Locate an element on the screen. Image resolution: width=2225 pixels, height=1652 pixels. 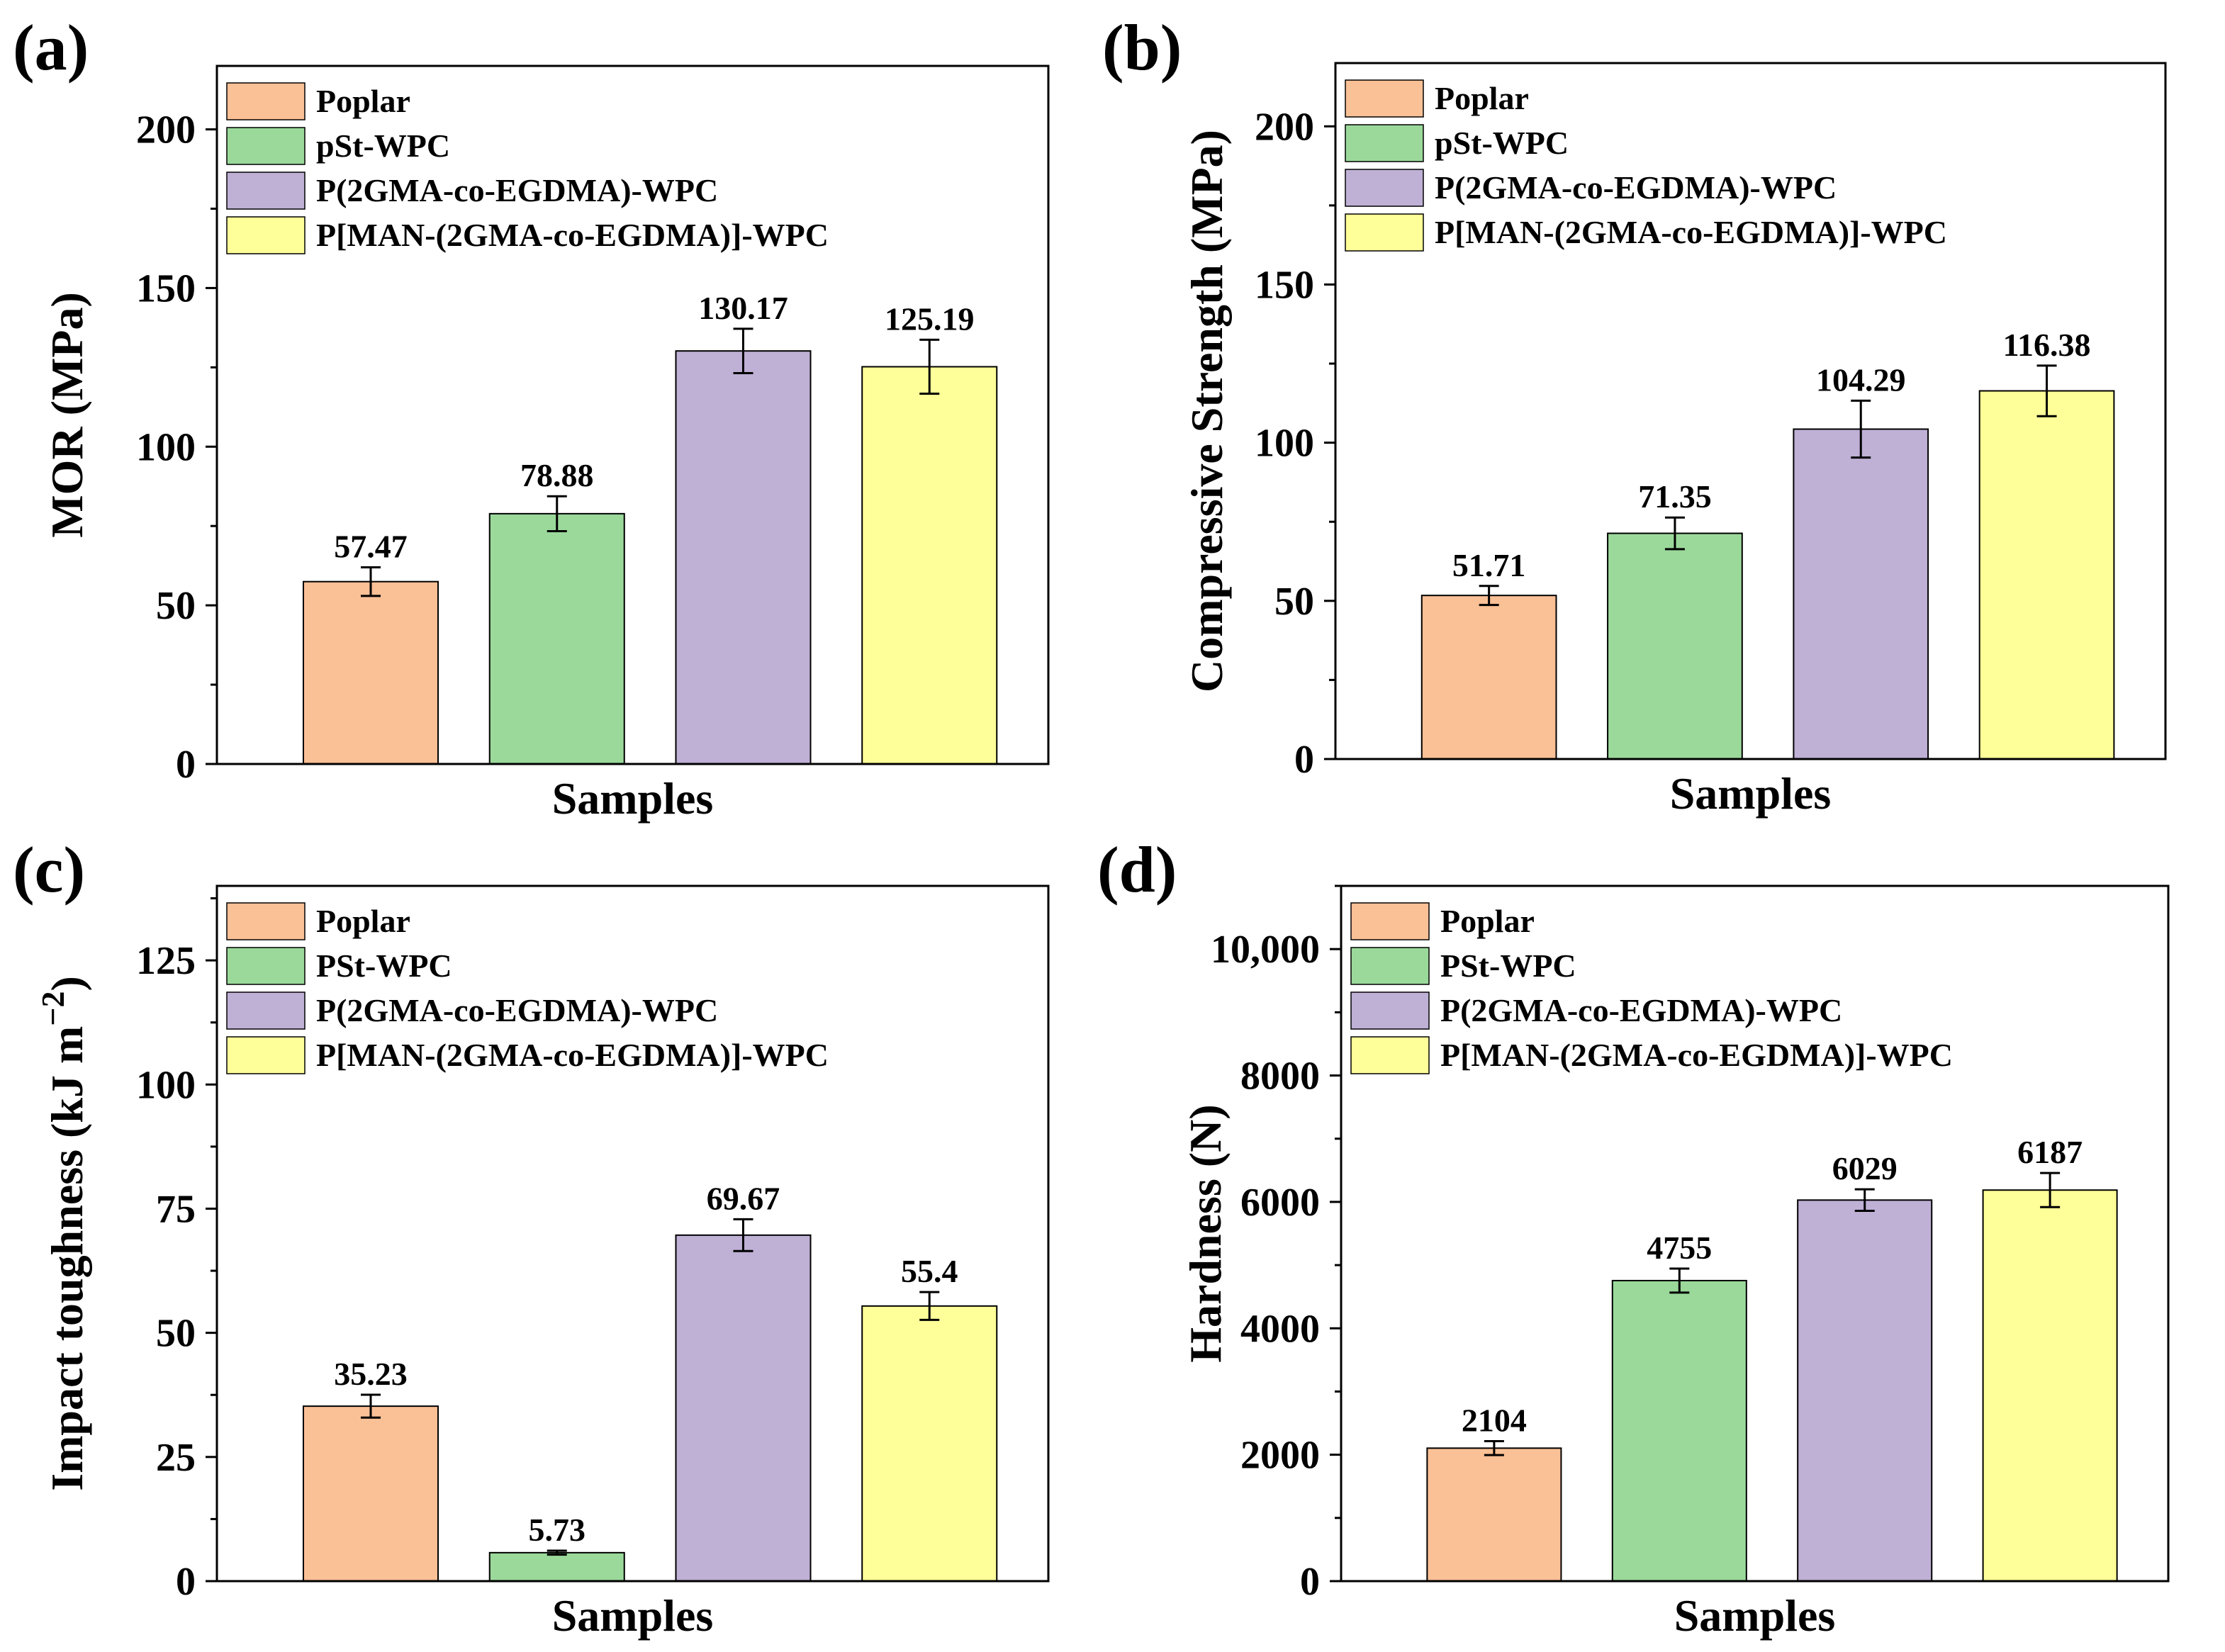
y-axis-title: Hardness (N) is located at coordinates (1206, 1233).